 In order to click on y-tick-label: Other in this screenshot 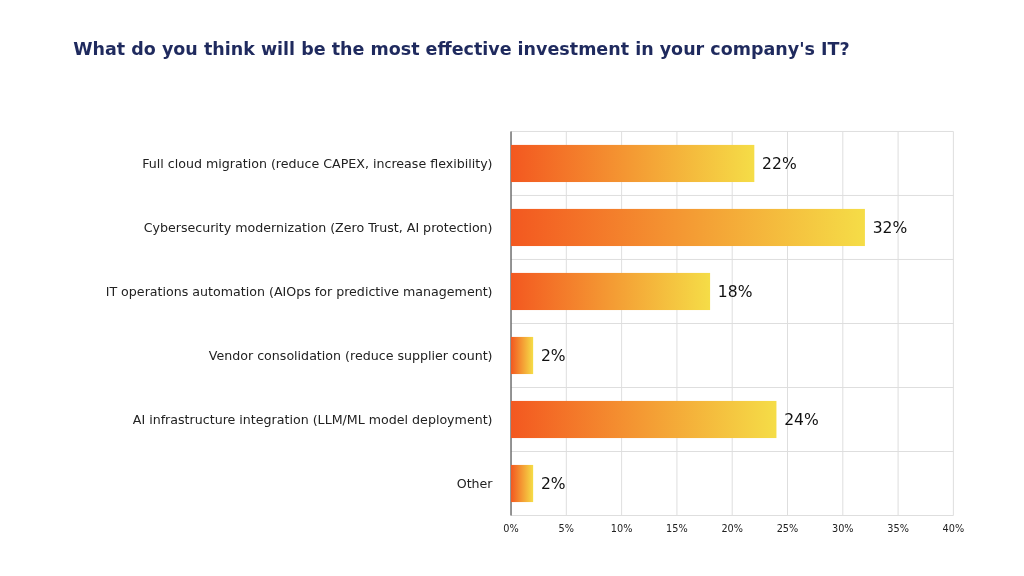, I will do `click(475, 483)`.